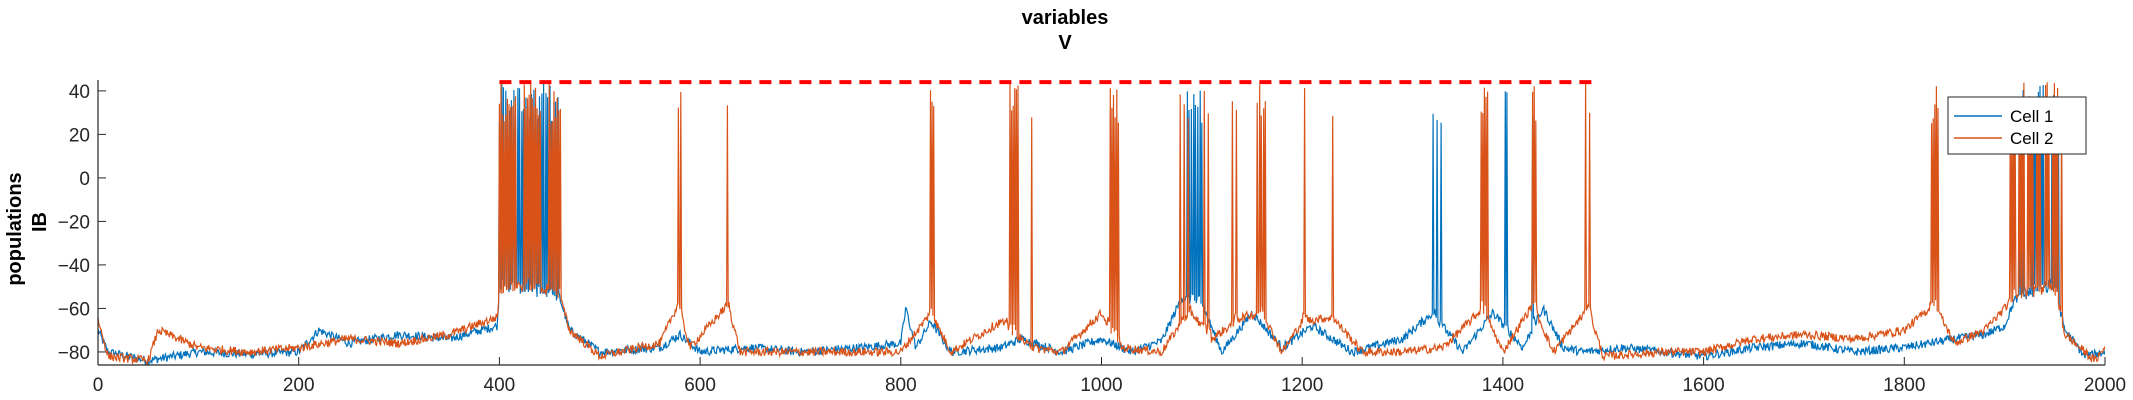 The image size is (2133, 400). Describe the element at coordinates (1503, 385) in the screenshot. I see `x-tick-label: 1400` at that location.